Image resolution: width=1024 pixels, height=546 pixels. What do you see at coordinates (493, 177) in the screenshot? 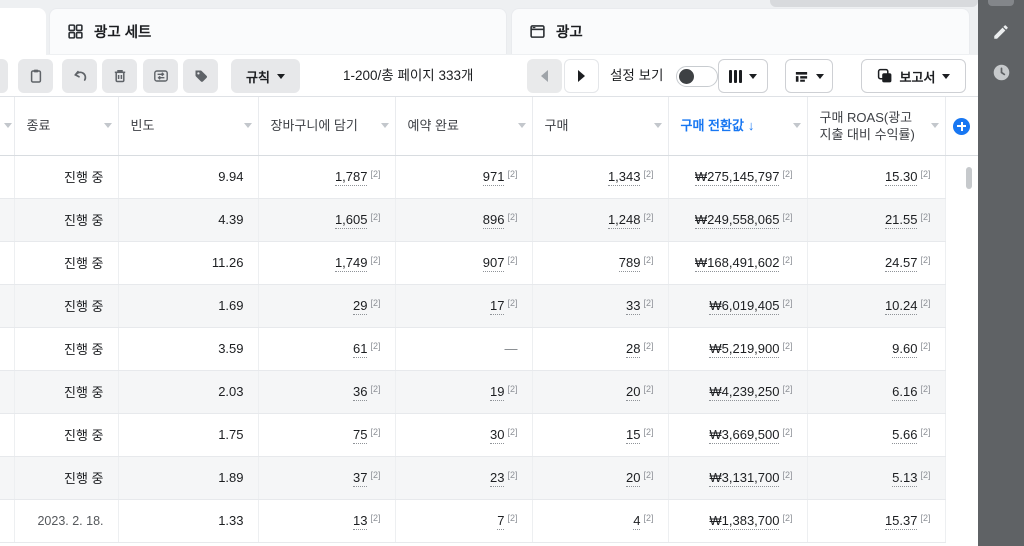
I see `metric-value: 971` at bounding box center [493, 177].